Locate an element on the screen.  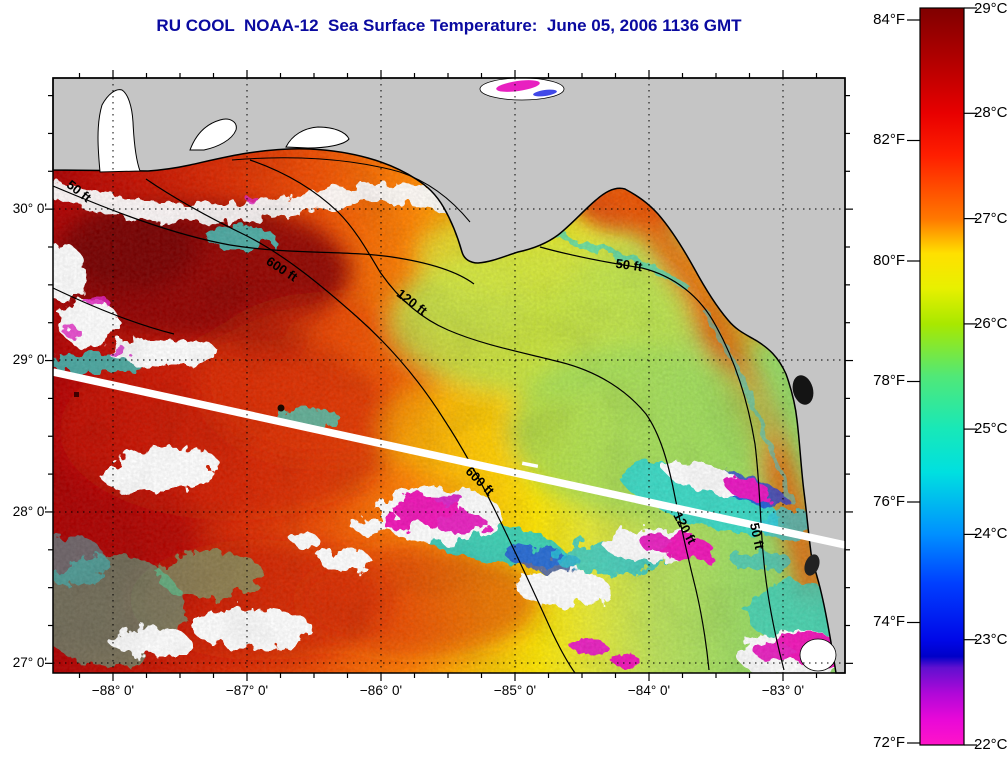
coastal-bay-dark is located at coordinates (803, 390).